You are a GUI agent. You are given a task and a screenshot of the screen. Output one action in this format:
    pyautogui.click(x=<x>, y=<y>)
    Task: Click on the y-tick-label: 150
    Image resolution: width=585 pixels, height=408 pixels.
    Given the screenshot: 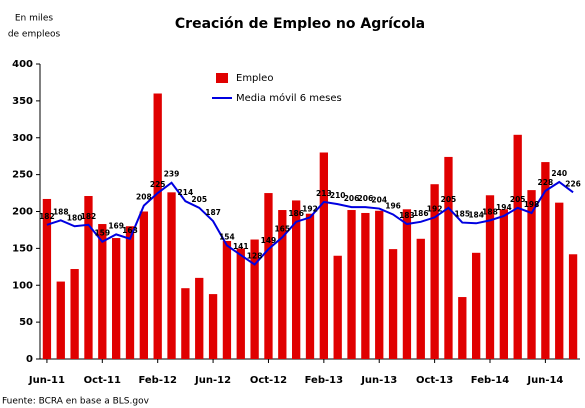 What is the action you would take?
    pyautogui.click(x=22, y=248)
    